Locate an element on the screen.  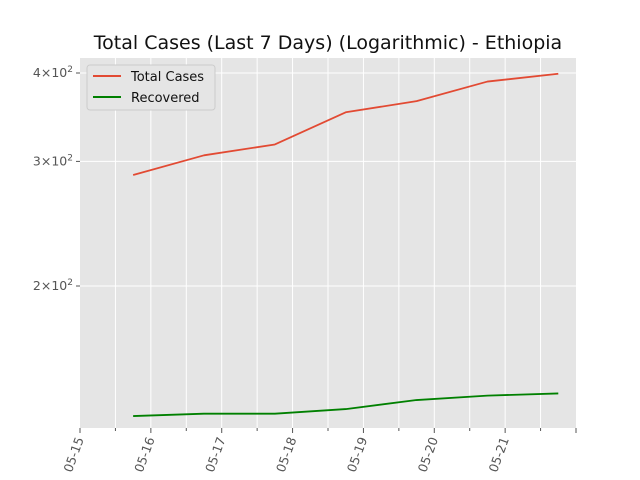
legend: Total Cases Recovered is located at coordinates (151, 87).